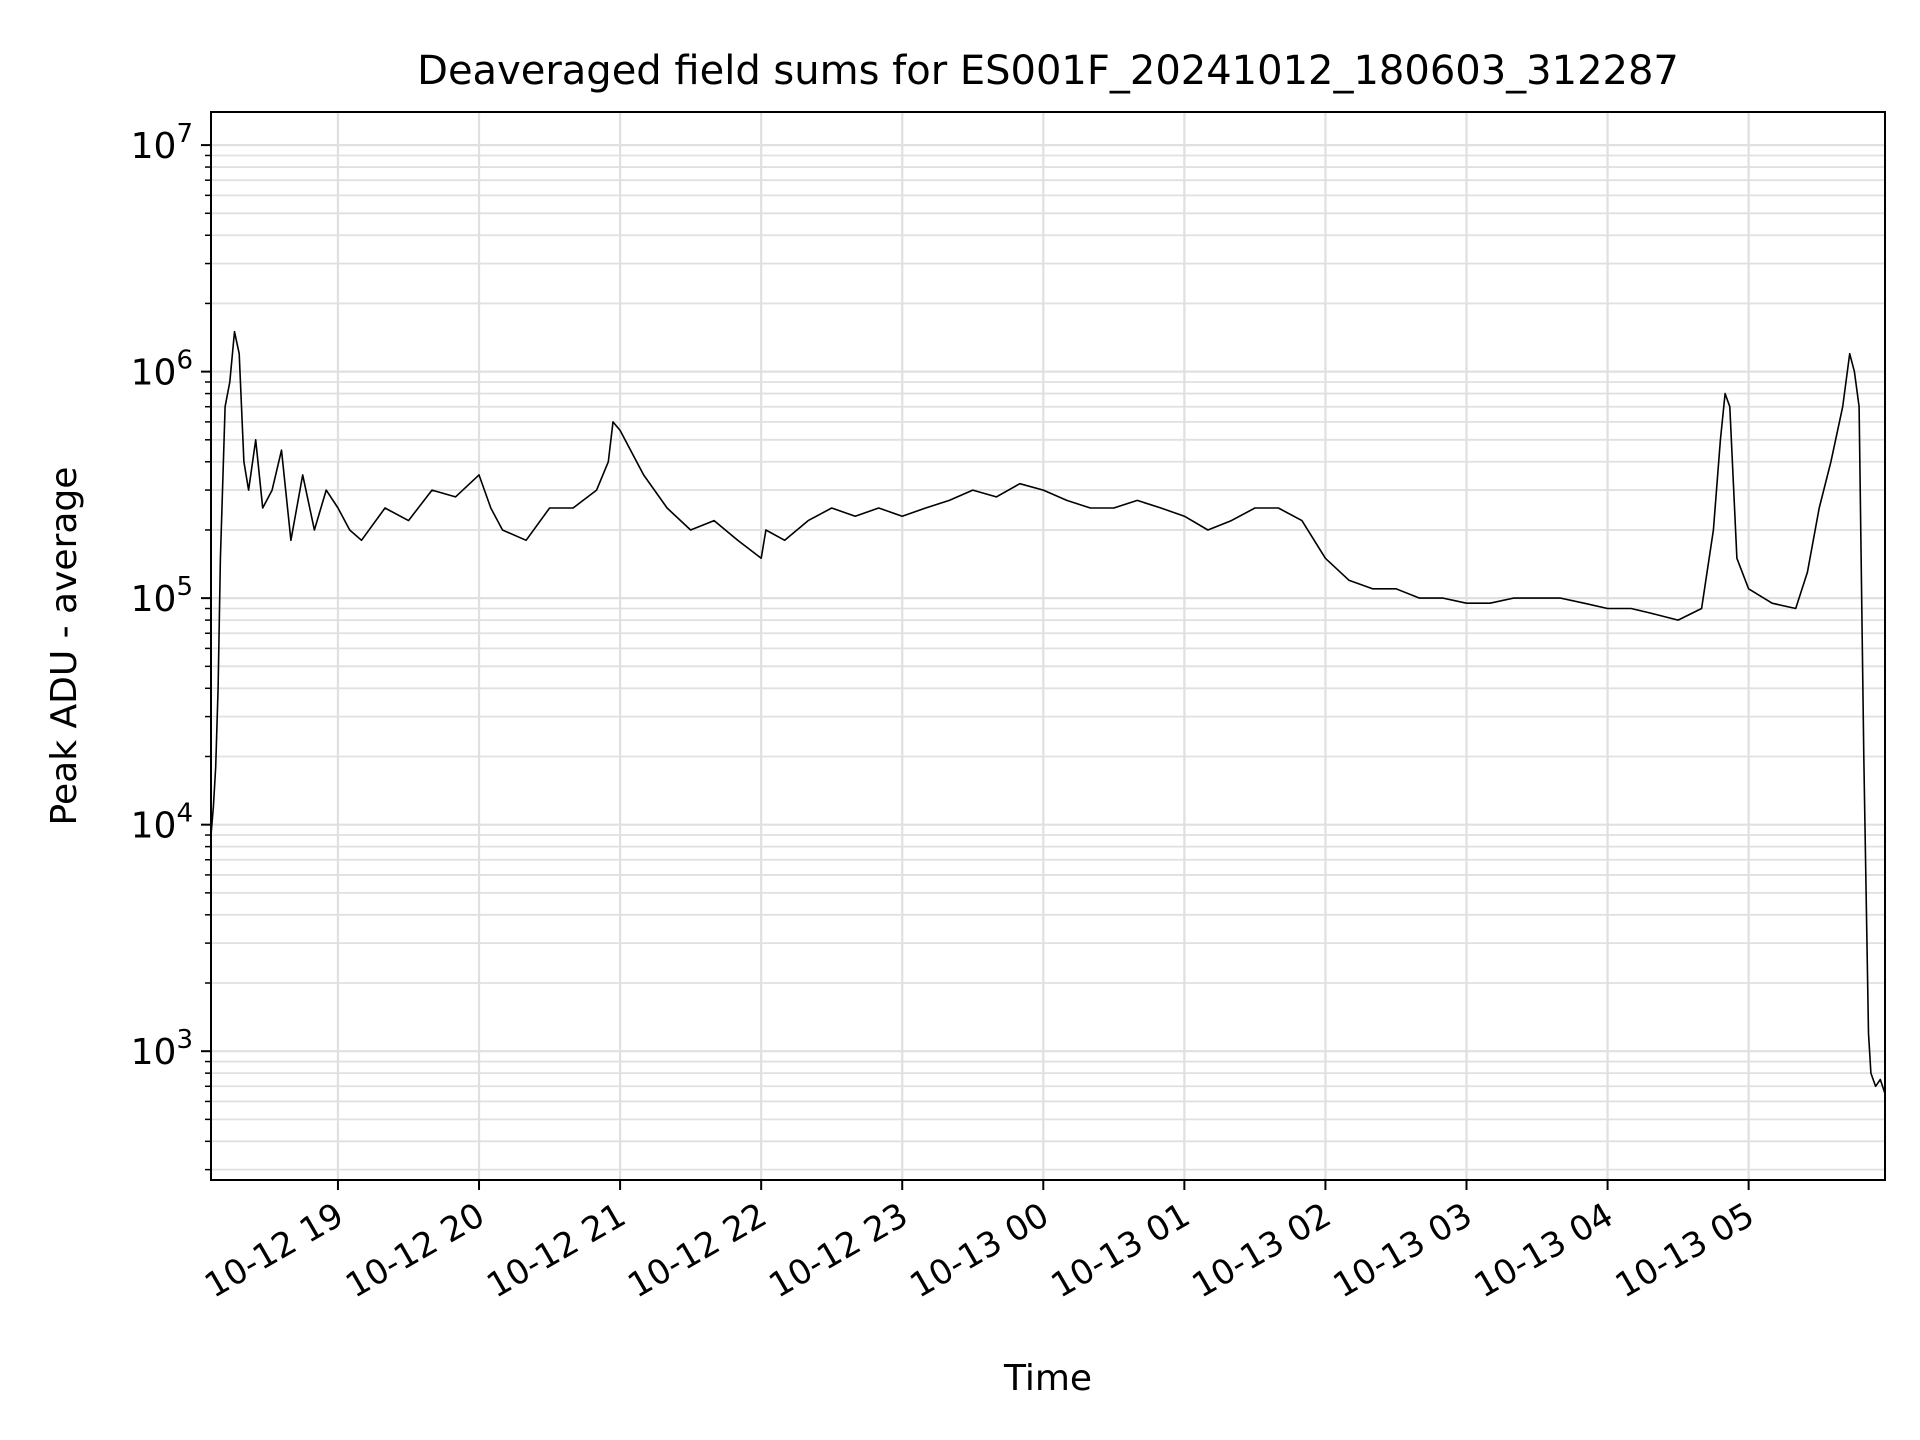  What do you see at coordinates (162, 370) in the screenshot?
I see `y-tick-label: 10⁶` at bounding box center [162, 370].